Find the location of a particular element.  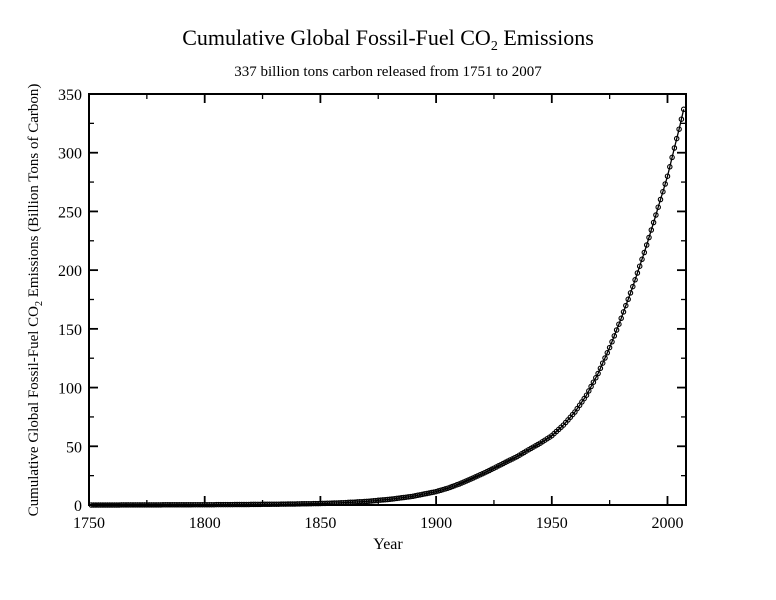

y-tick-labels: 0 50 100 150 200 250 300 350 is located at coordinates (70, 301).